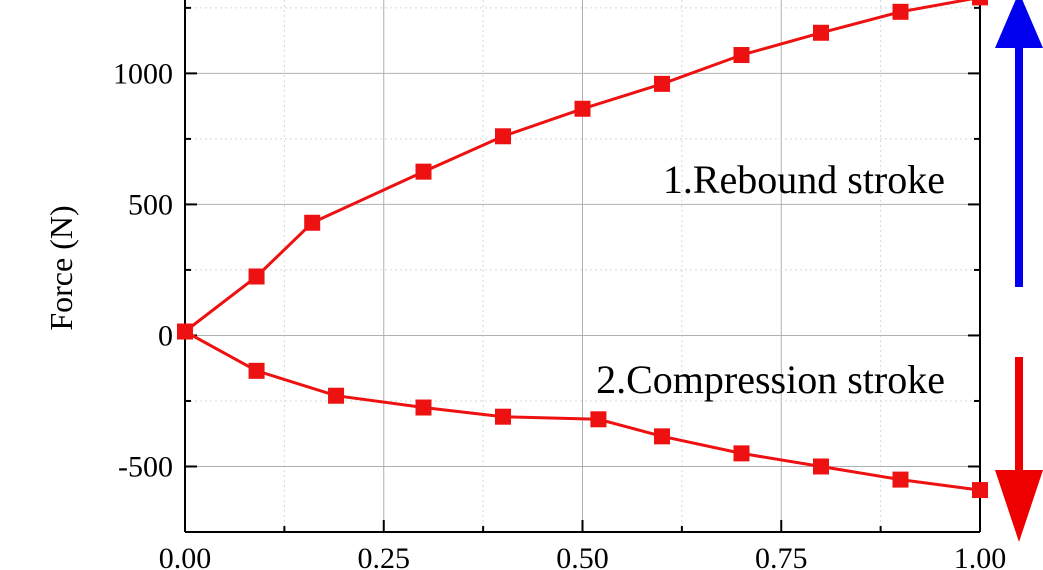  I want to click on up-arrow-head, so click(1019, 24).